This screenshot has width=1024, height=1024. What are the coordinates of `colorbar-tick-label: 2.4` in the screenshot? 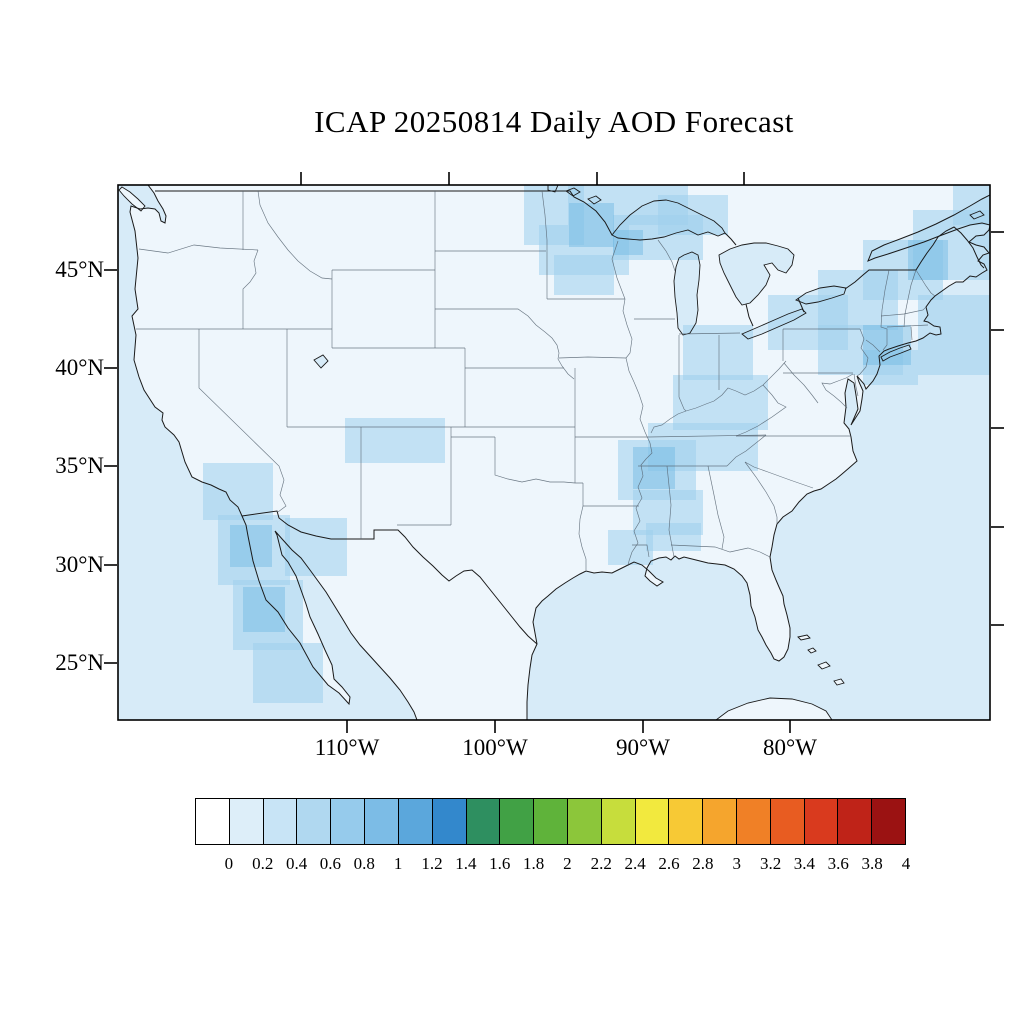 It's located at (635, 863).